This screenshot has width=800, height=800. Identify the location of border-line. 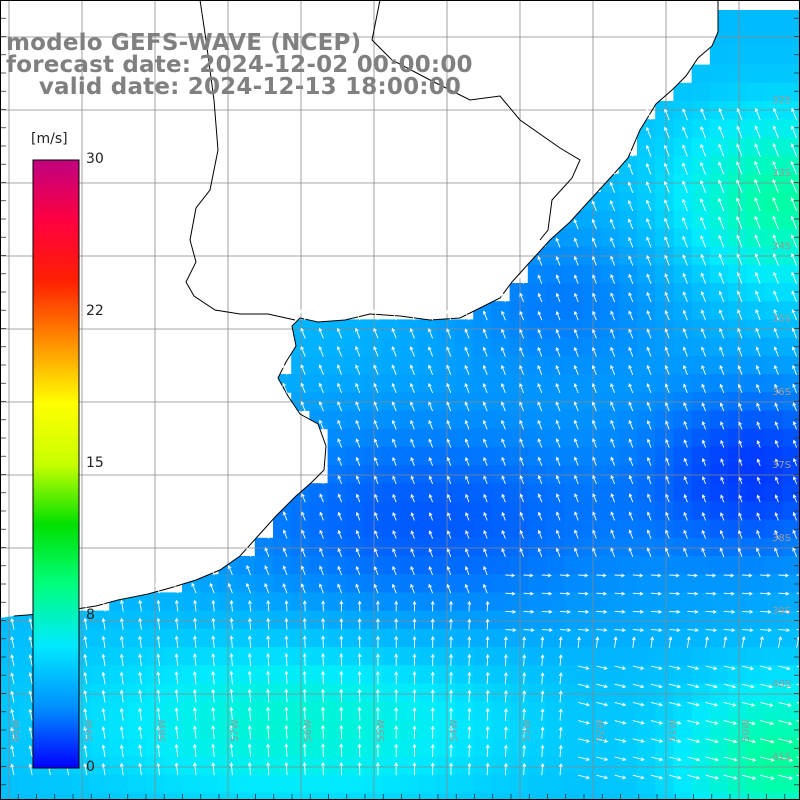
(240, 160).